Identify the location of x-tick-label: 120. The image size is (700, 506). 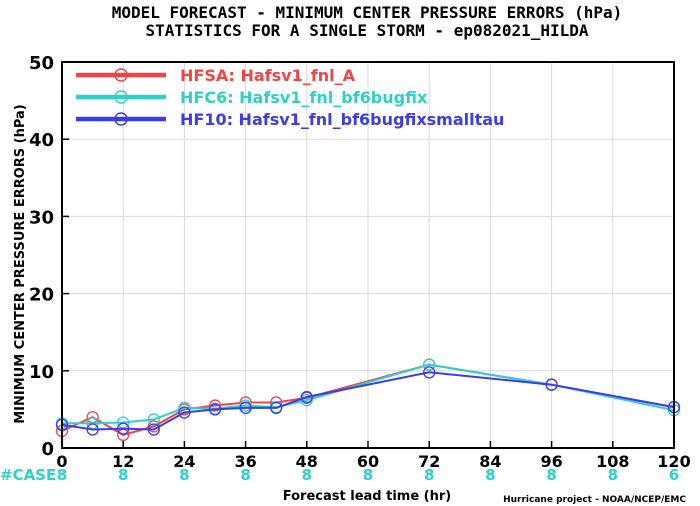
(673, 461).